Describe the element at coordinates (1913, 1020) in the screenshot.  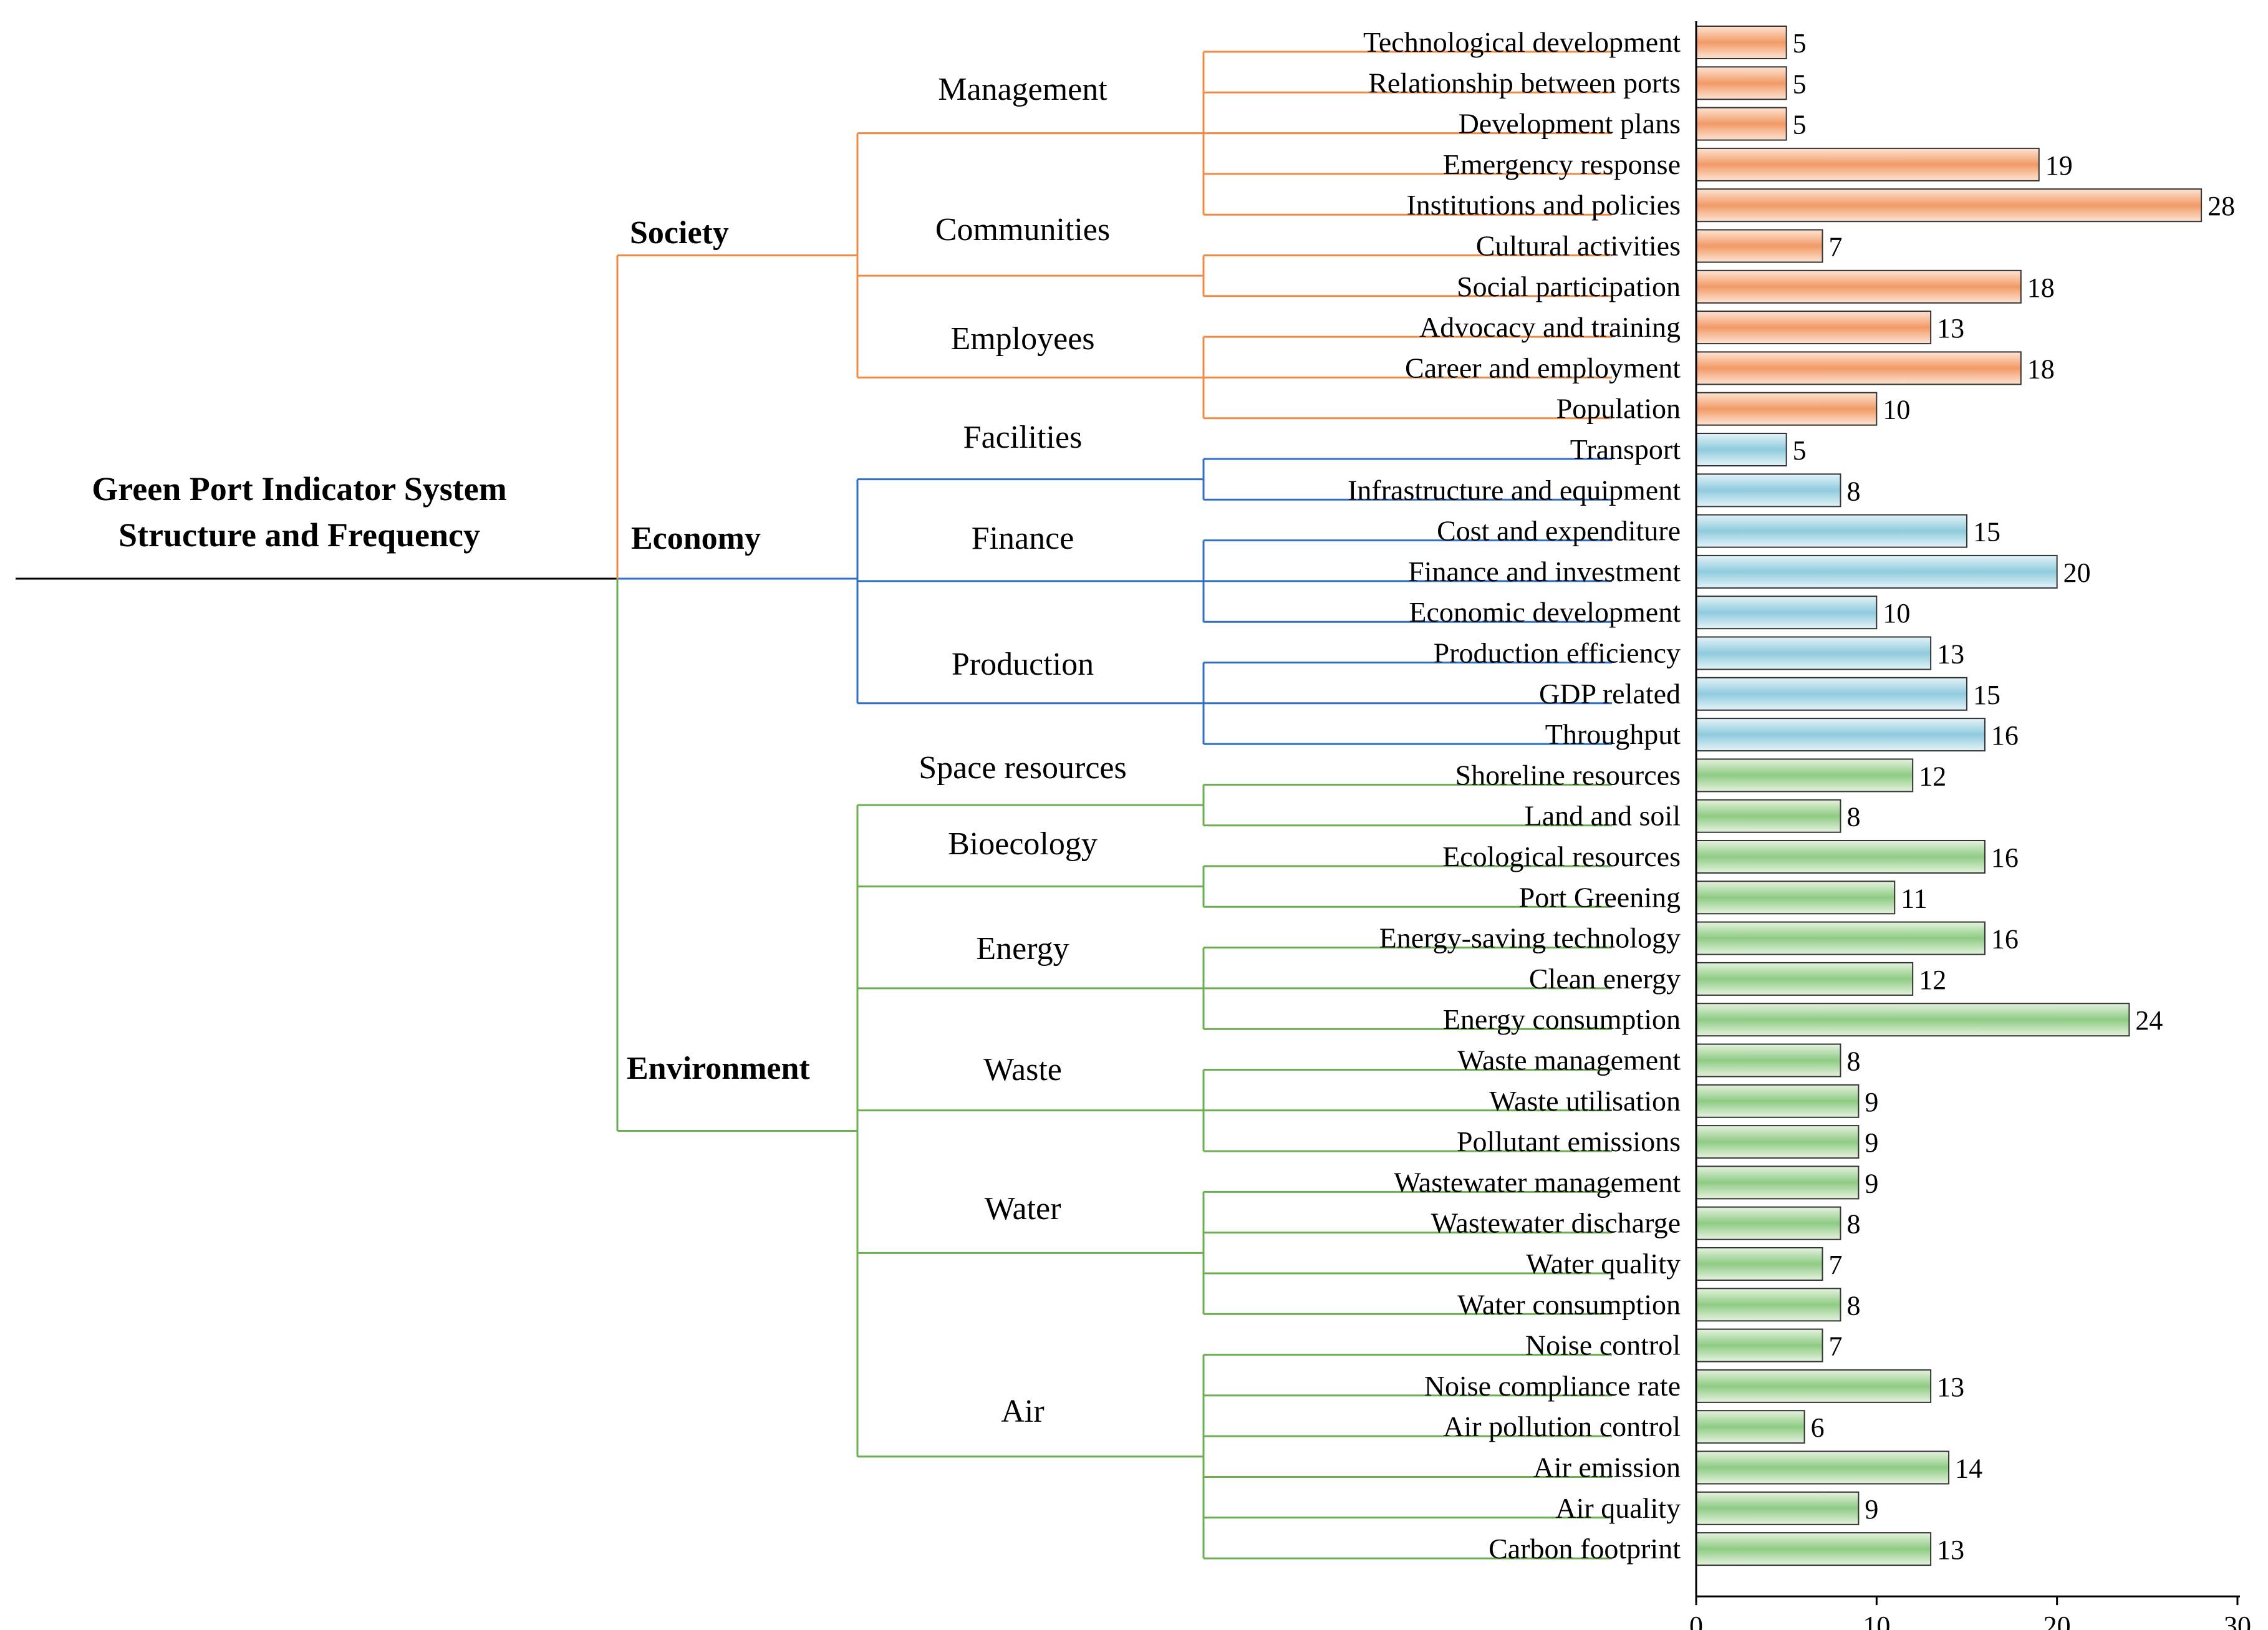
I see `bar-energy-consumption` at that location.